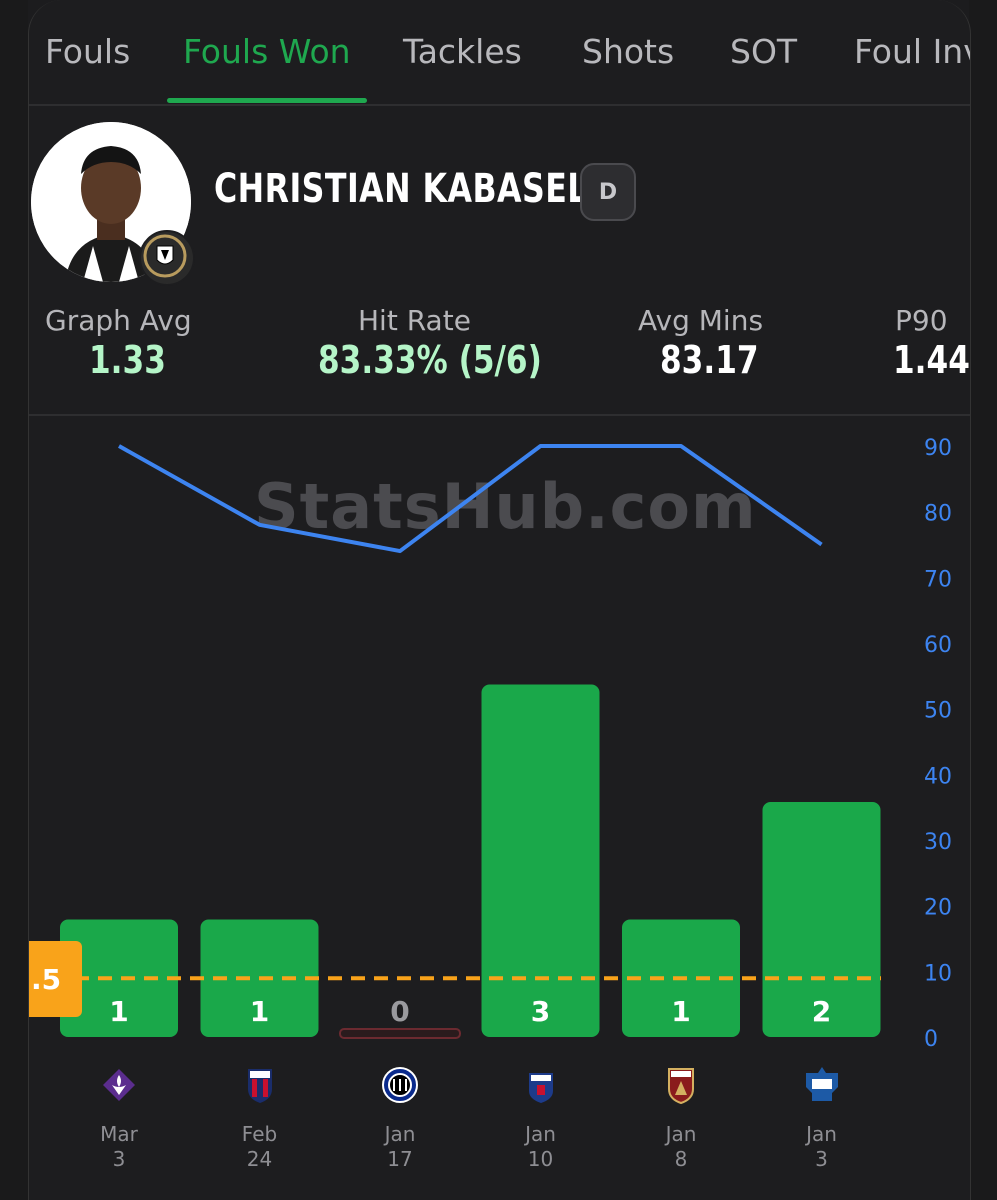  I want to click on bar-value-label: 0, so click(399, 1011).